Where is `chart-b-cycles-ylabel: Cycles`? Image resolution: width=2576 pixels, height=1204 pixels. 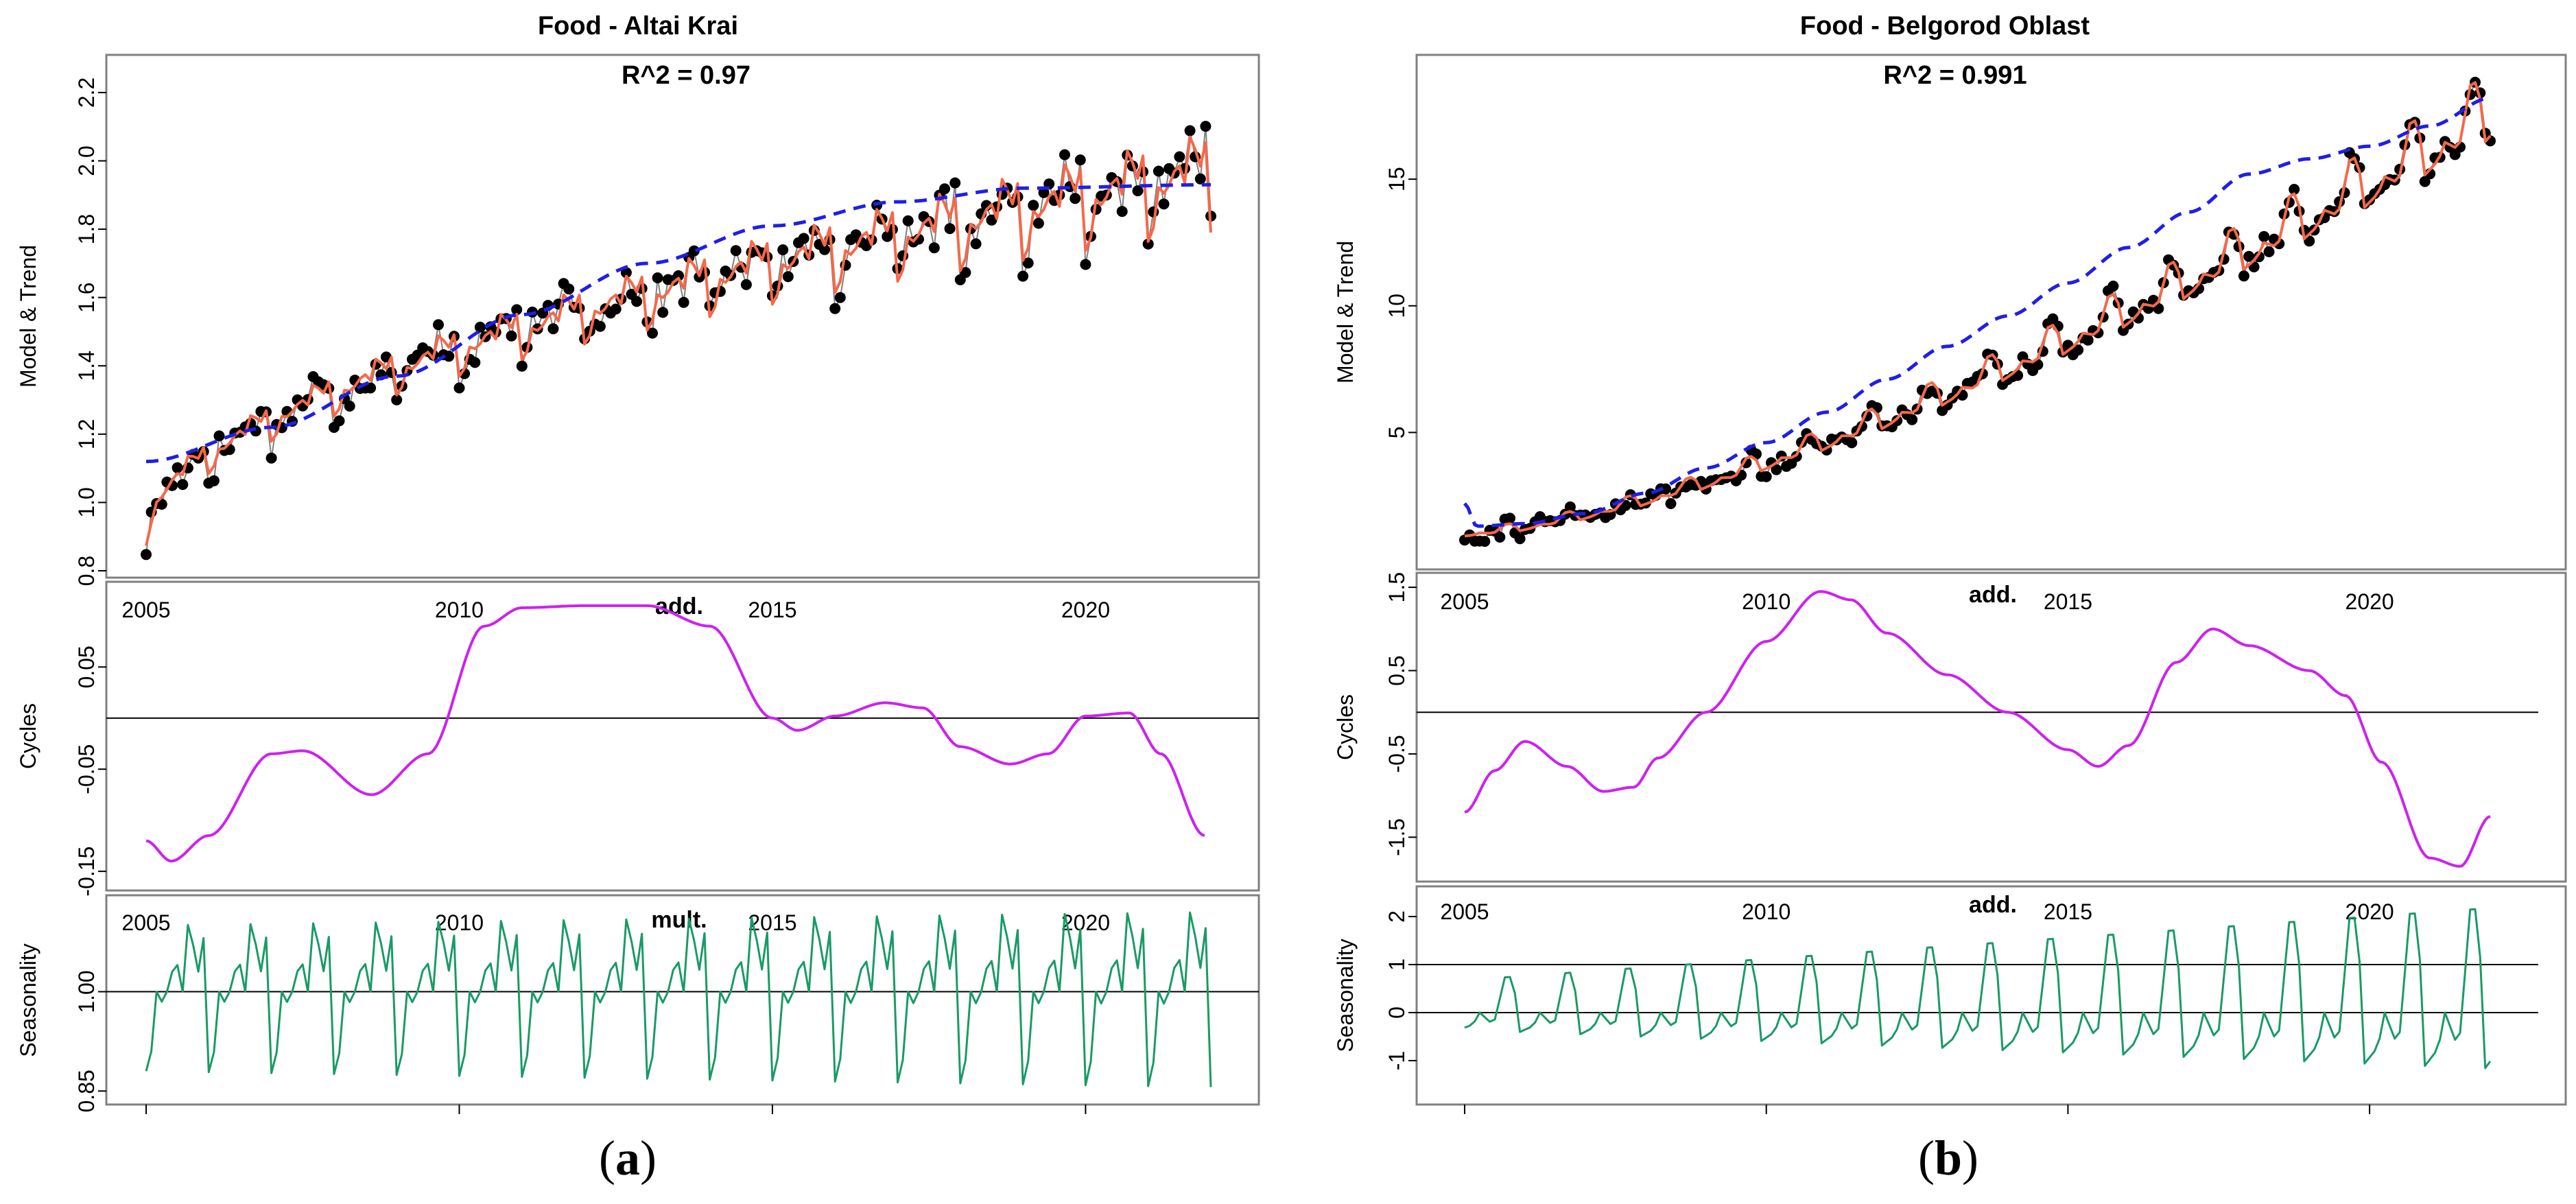
chart-b-cycles-ylabel: Cycles is located at coordinates (1345, 727).